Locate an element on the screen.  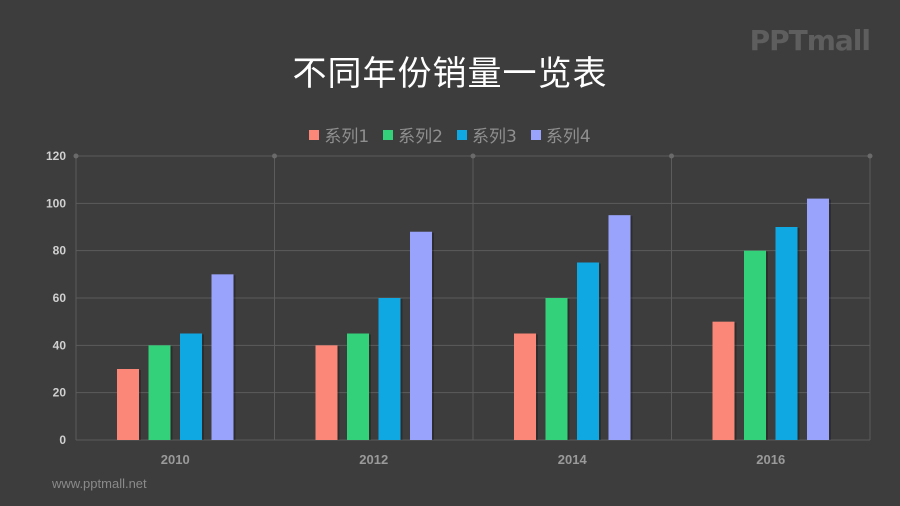
legend-item-series4: 系列4 is located at coordinates (560, 134).